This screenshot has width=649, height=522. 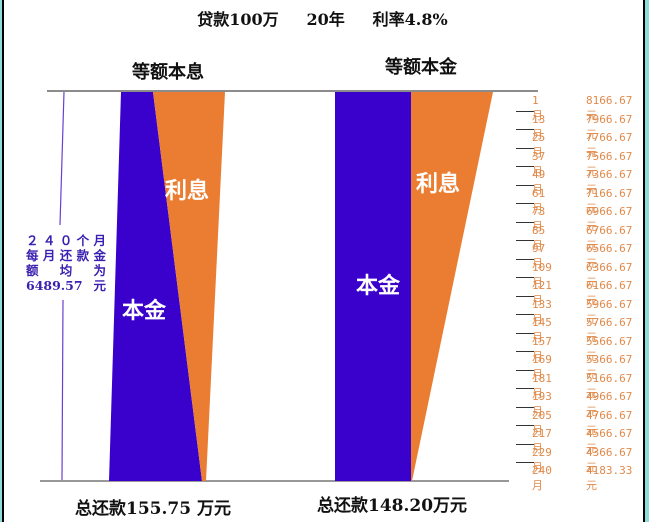 What do you see at coordinates (66, 255) in the screenshot?
I see `avg-note-line: 每月还款金` at bounding box center [66, 255].